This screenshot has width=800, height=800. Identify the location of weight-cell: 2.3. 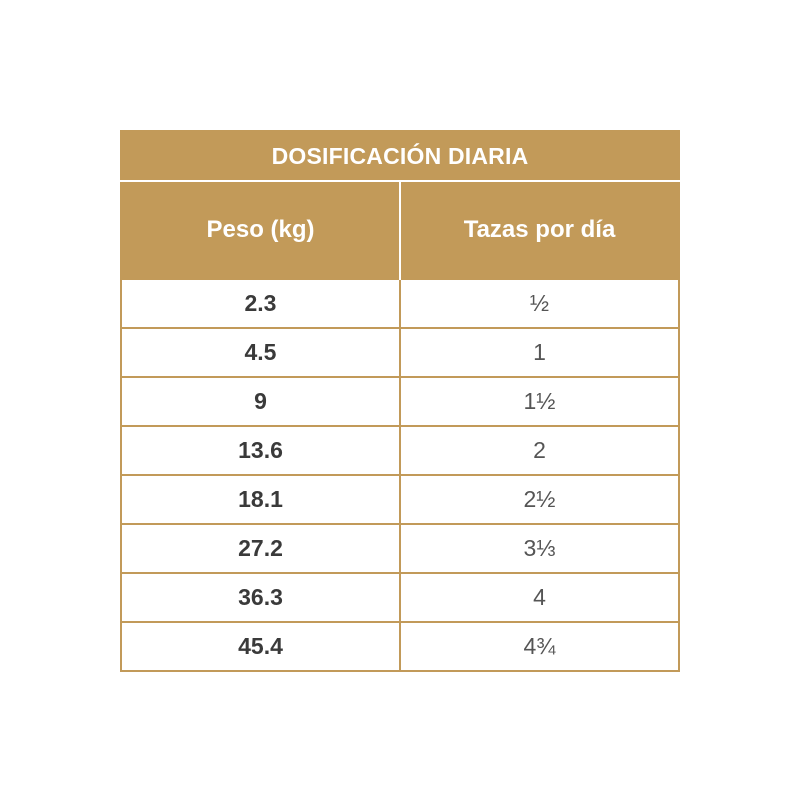
(261, 303).